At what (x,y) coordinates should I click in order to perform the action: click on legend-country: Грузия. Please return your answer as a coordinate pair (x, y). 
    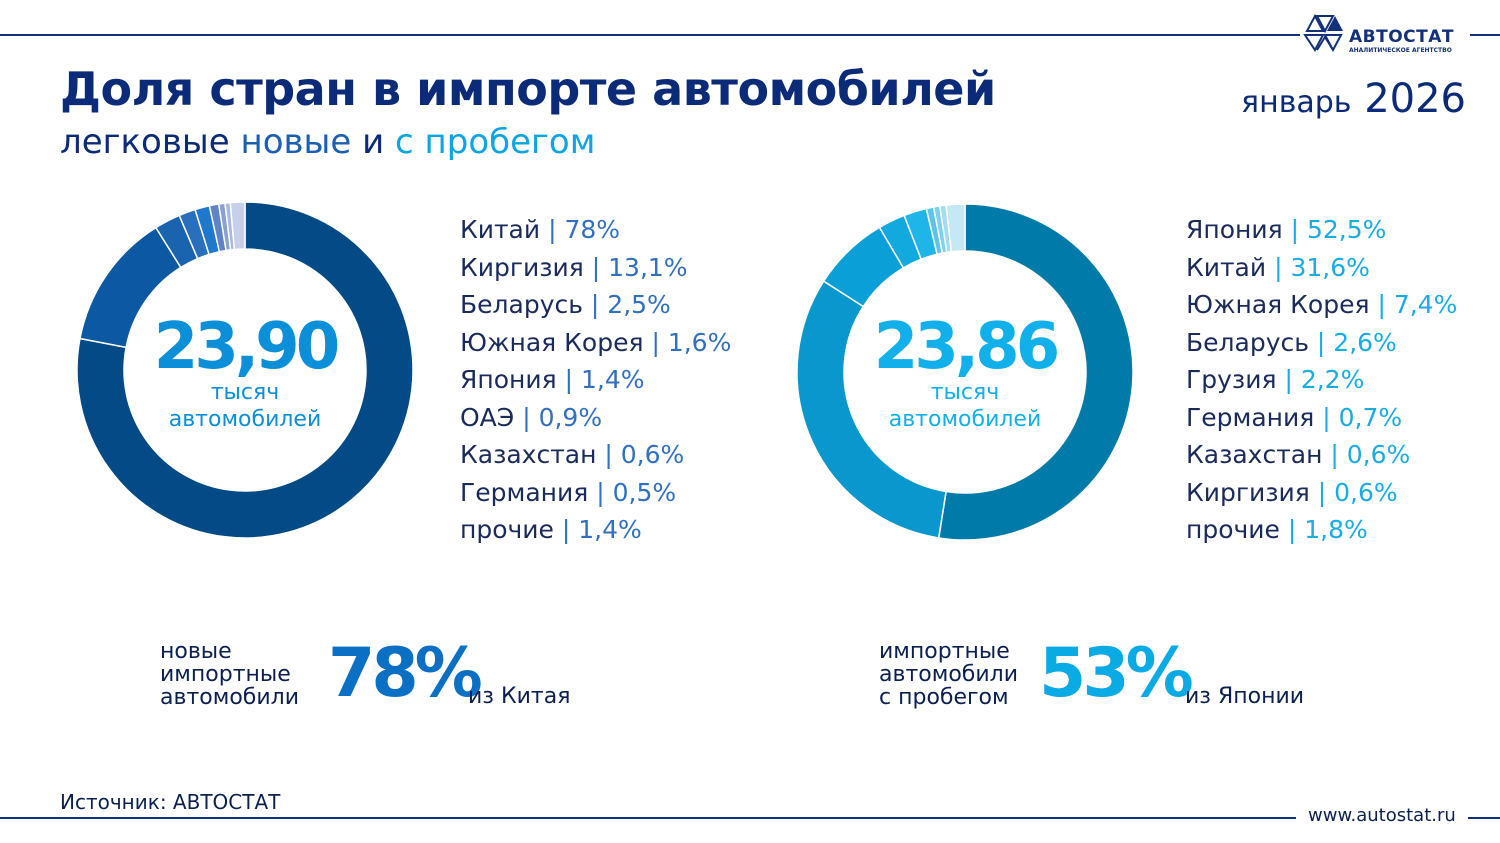
    Looking at the image, I should click on (1231, 379).